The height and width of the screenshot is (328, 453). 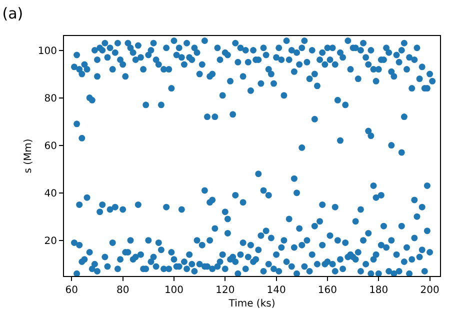 What do you see at coordinates (378, 290) in the screenshot?
I see `x-tick-label: 180` at bounding box center [378, 290].